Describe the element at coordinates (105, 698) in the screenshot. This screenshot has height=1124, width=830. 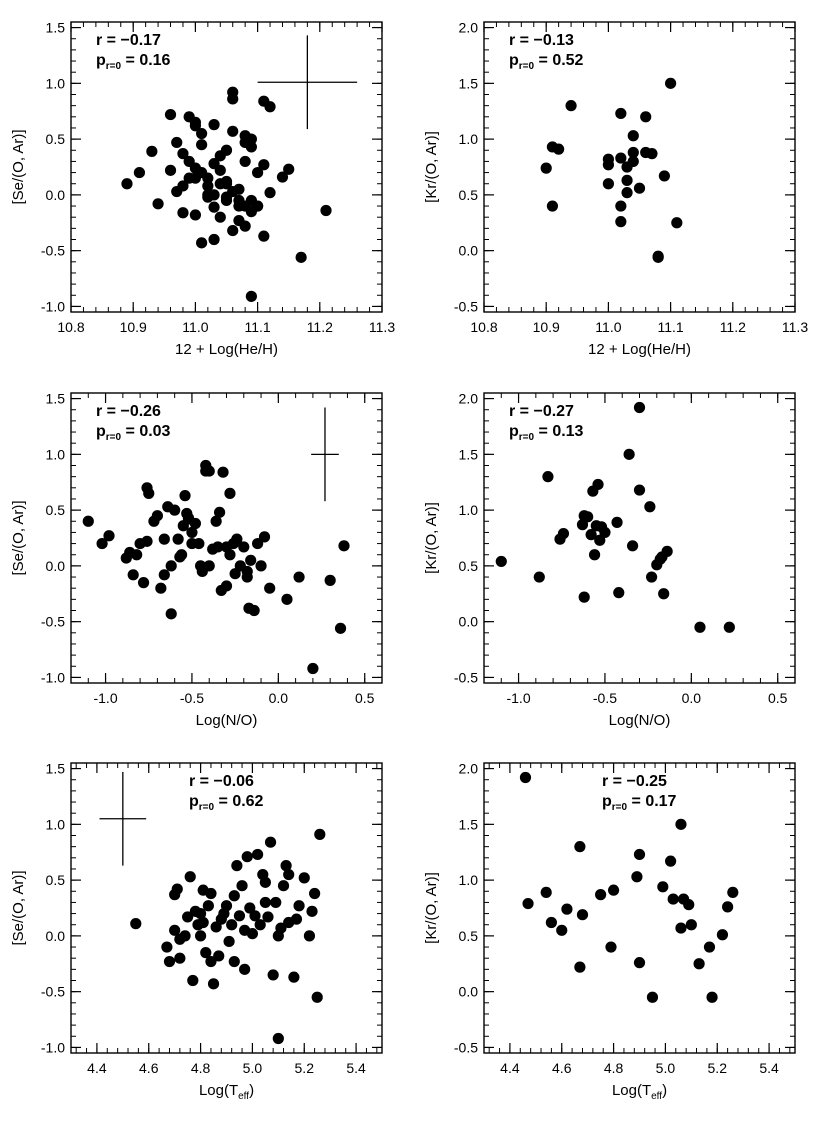
I see `x-tick-label: -1.0` at that location.